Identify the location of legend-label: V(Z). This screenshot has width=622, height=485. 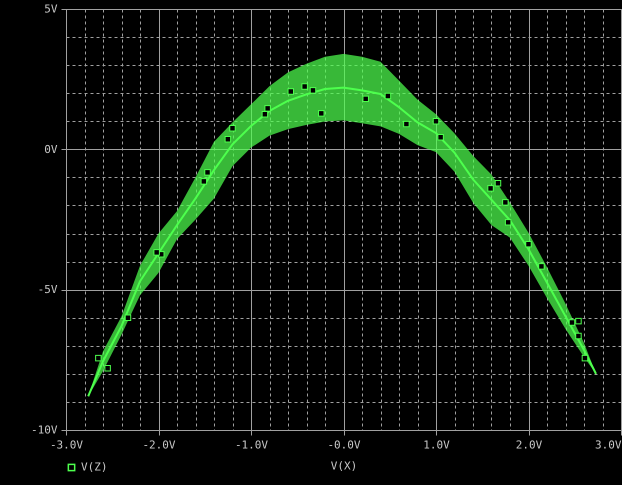
(94, 467).